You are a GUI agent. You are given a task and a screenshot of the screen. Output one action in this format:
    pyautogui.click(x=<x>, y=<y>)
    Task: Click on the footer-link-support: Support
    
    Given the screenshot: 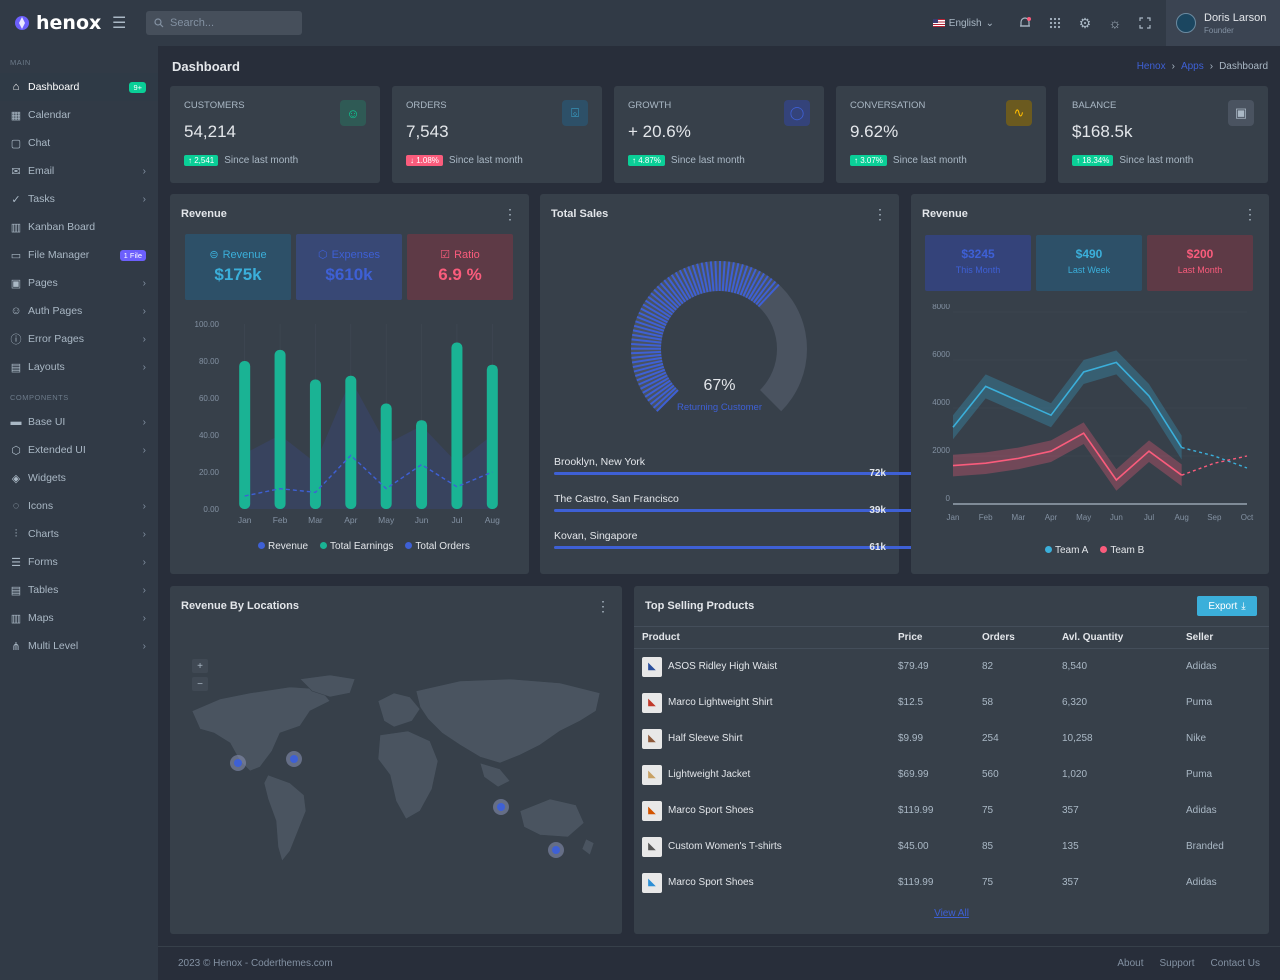 What is the action you would take?
    pyautogui.click(x=1177, y=963)
    